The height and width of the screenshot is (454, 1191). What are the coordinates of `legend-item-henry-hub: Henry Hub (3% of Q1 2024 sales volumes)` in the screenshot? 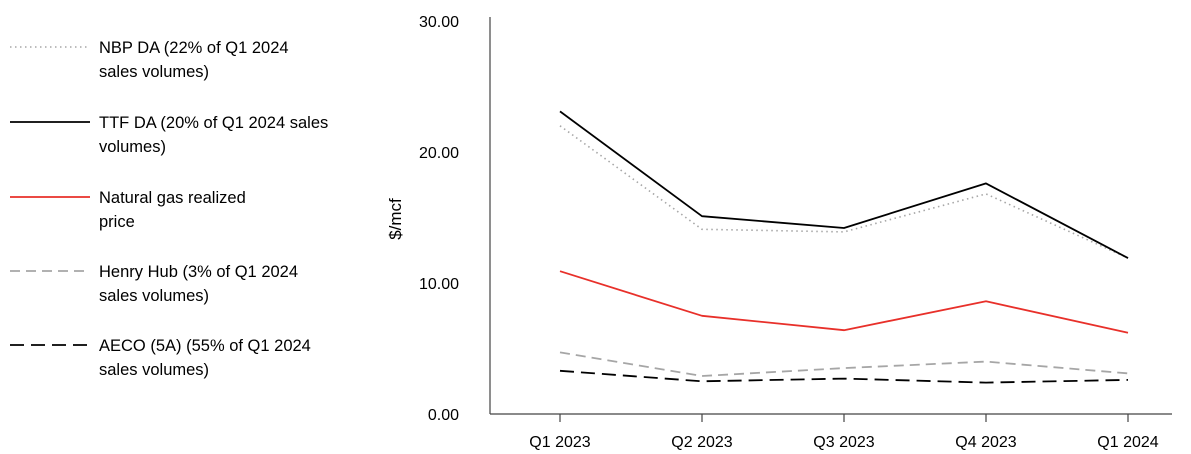 It's located at (175, 290).